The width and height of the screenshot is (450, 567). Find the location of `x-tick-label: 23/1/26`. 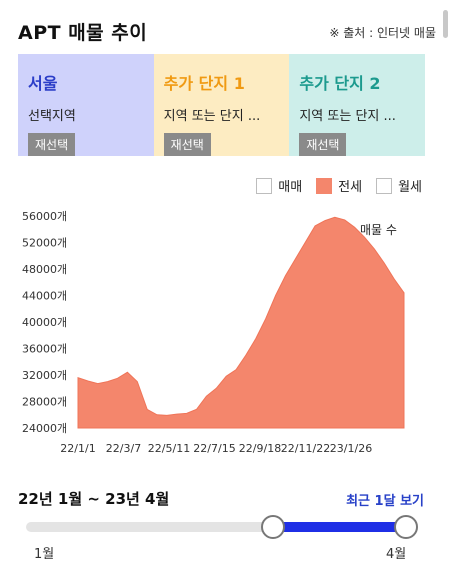

x-tick-label: 23/1/26 is located at coordinates (351, 448).